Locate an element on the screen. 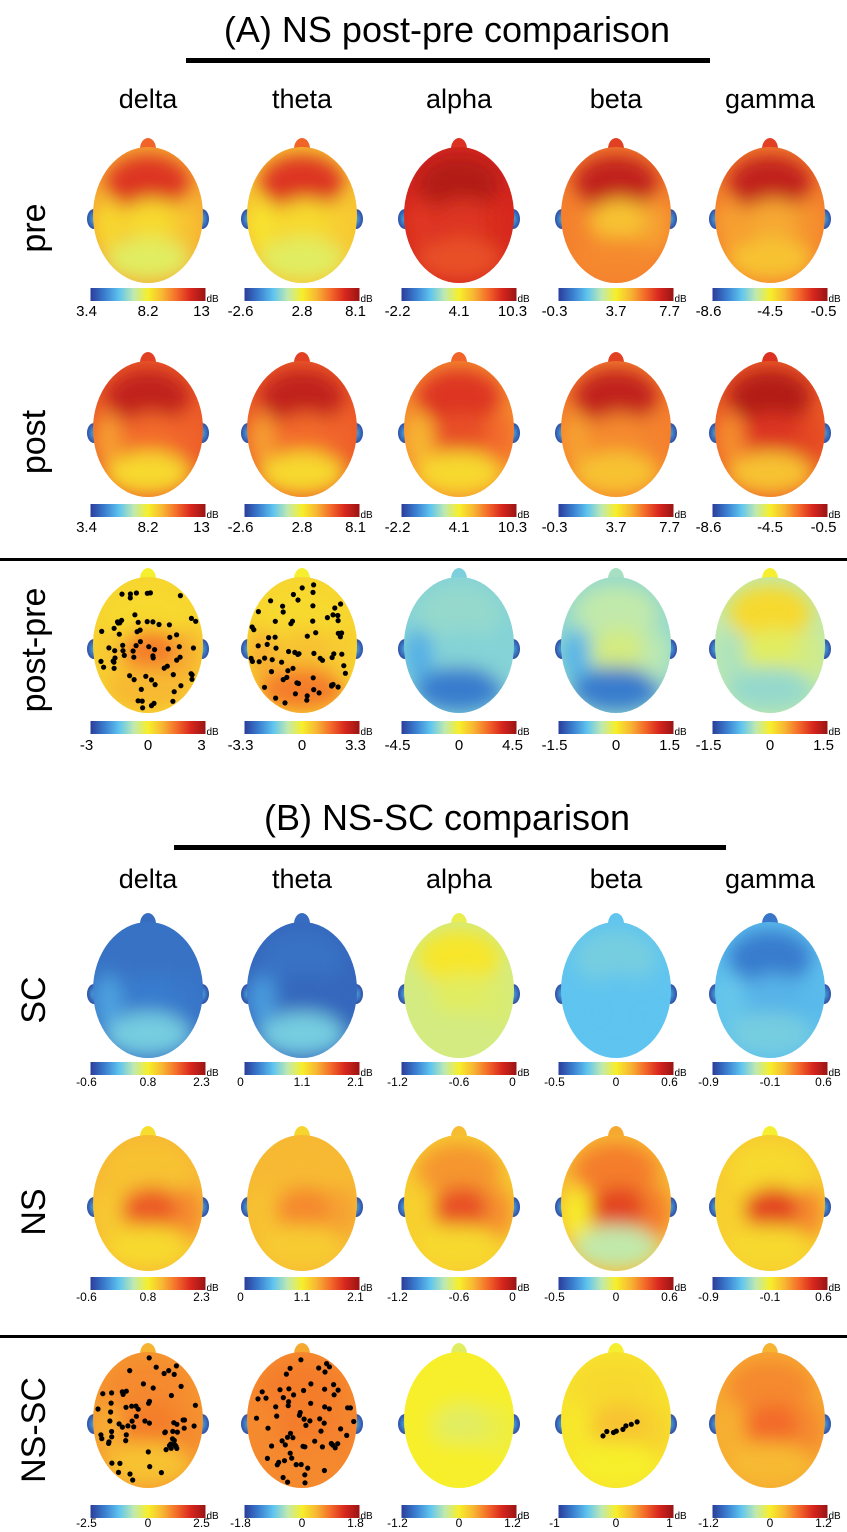  colorbar-mid-tick: 4.1 is located at coordinates (459, 527).